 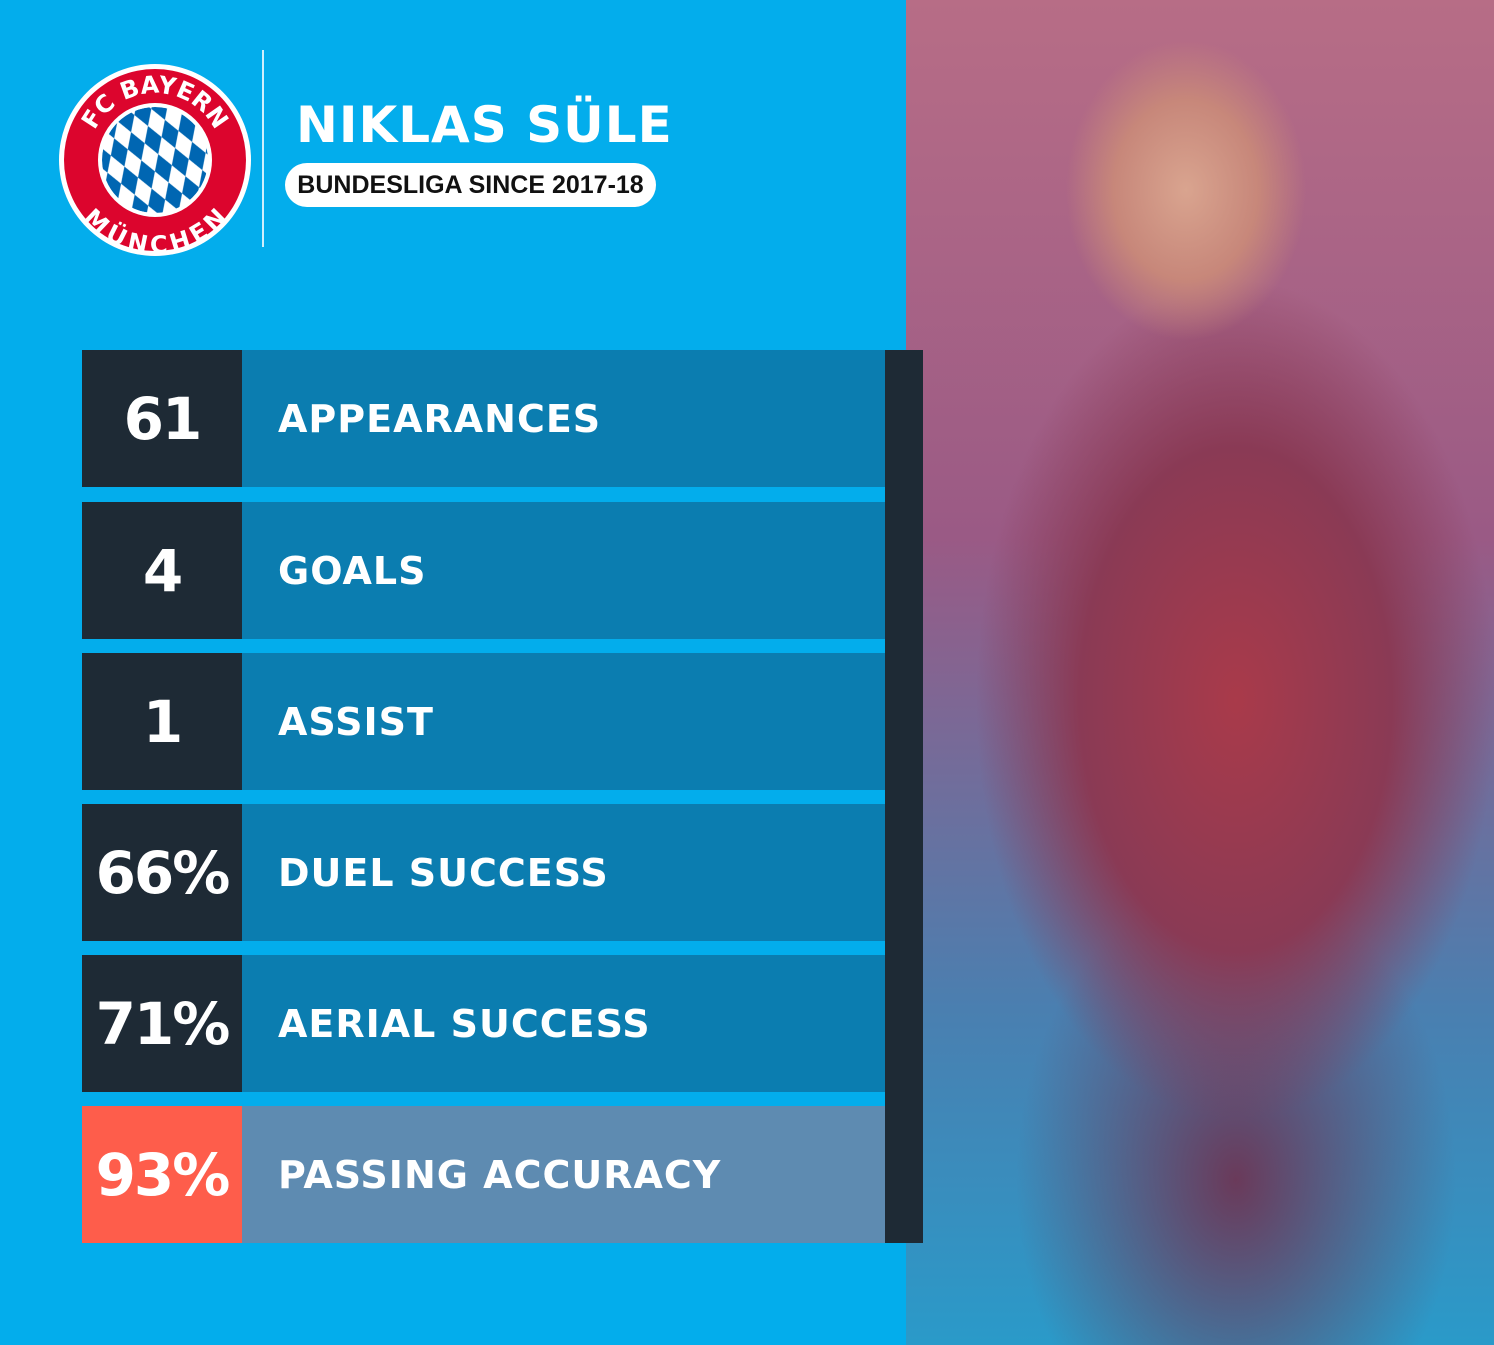 What do you see at coordinates (470, 185) in the screenshot?
I see `subtitle-badge: BUNDESLIGA SINCE 2017-18` at bounding box center [470, 185].